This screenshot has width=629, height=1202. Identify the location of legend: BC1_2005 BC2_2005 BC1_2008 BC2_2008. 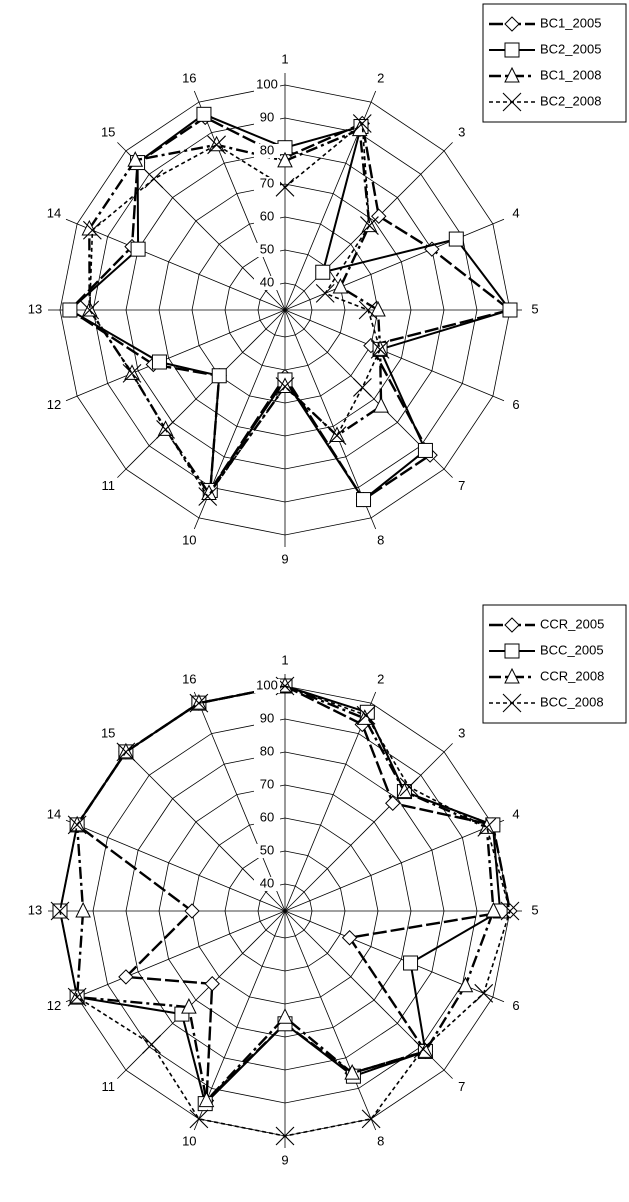
(554, 63).